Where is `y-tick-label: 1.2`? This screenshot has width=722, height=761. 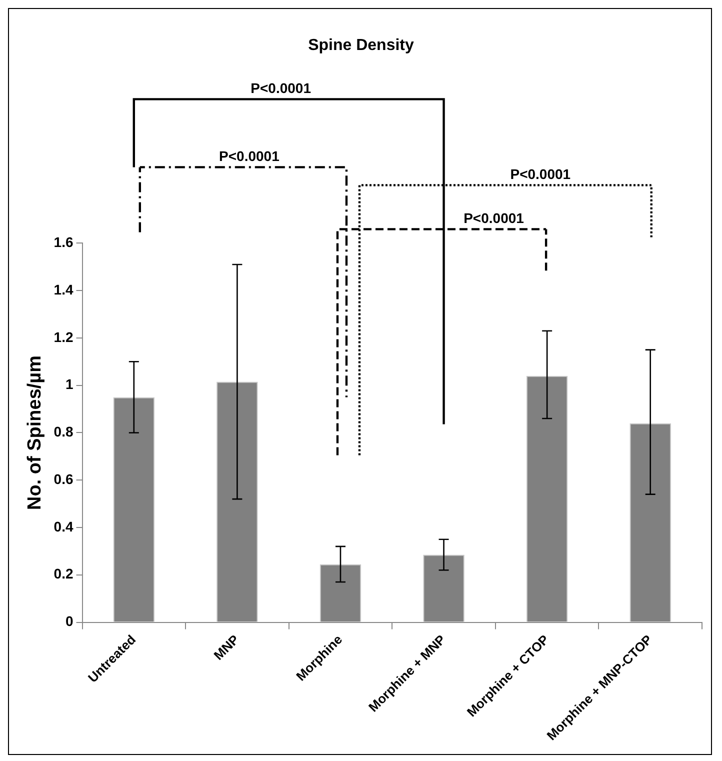 y-tick-label: 1.2 is located at coordinates (64, 336).